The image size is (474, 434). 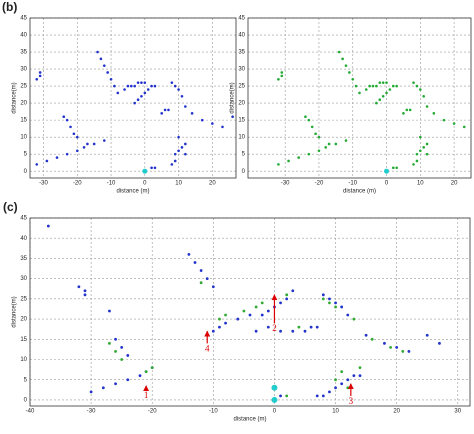 I want to click on y-tick-label: 30, so click(x=23, y=70).